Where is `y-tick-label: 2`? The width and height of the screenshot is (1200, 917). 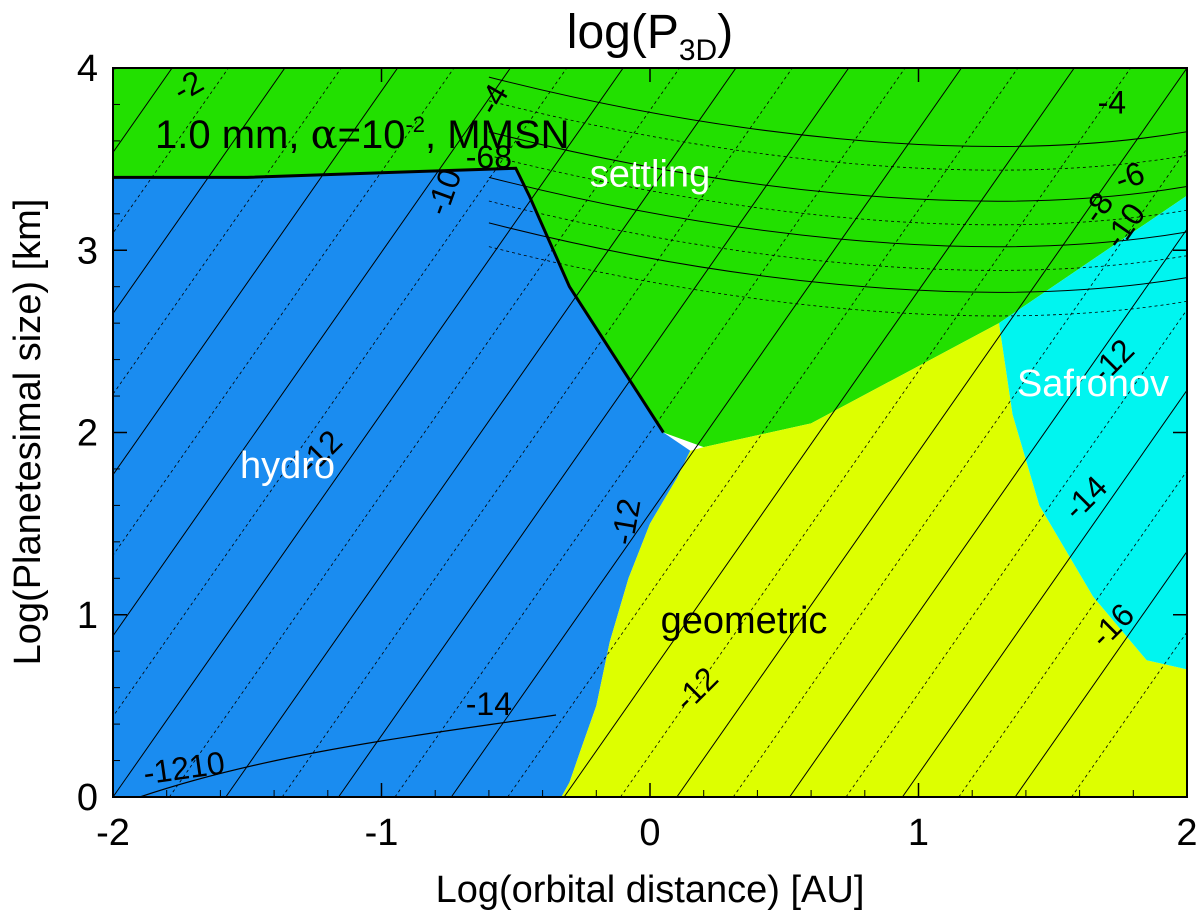 y-tick-label: 2 is located at coordinates (87, 434).